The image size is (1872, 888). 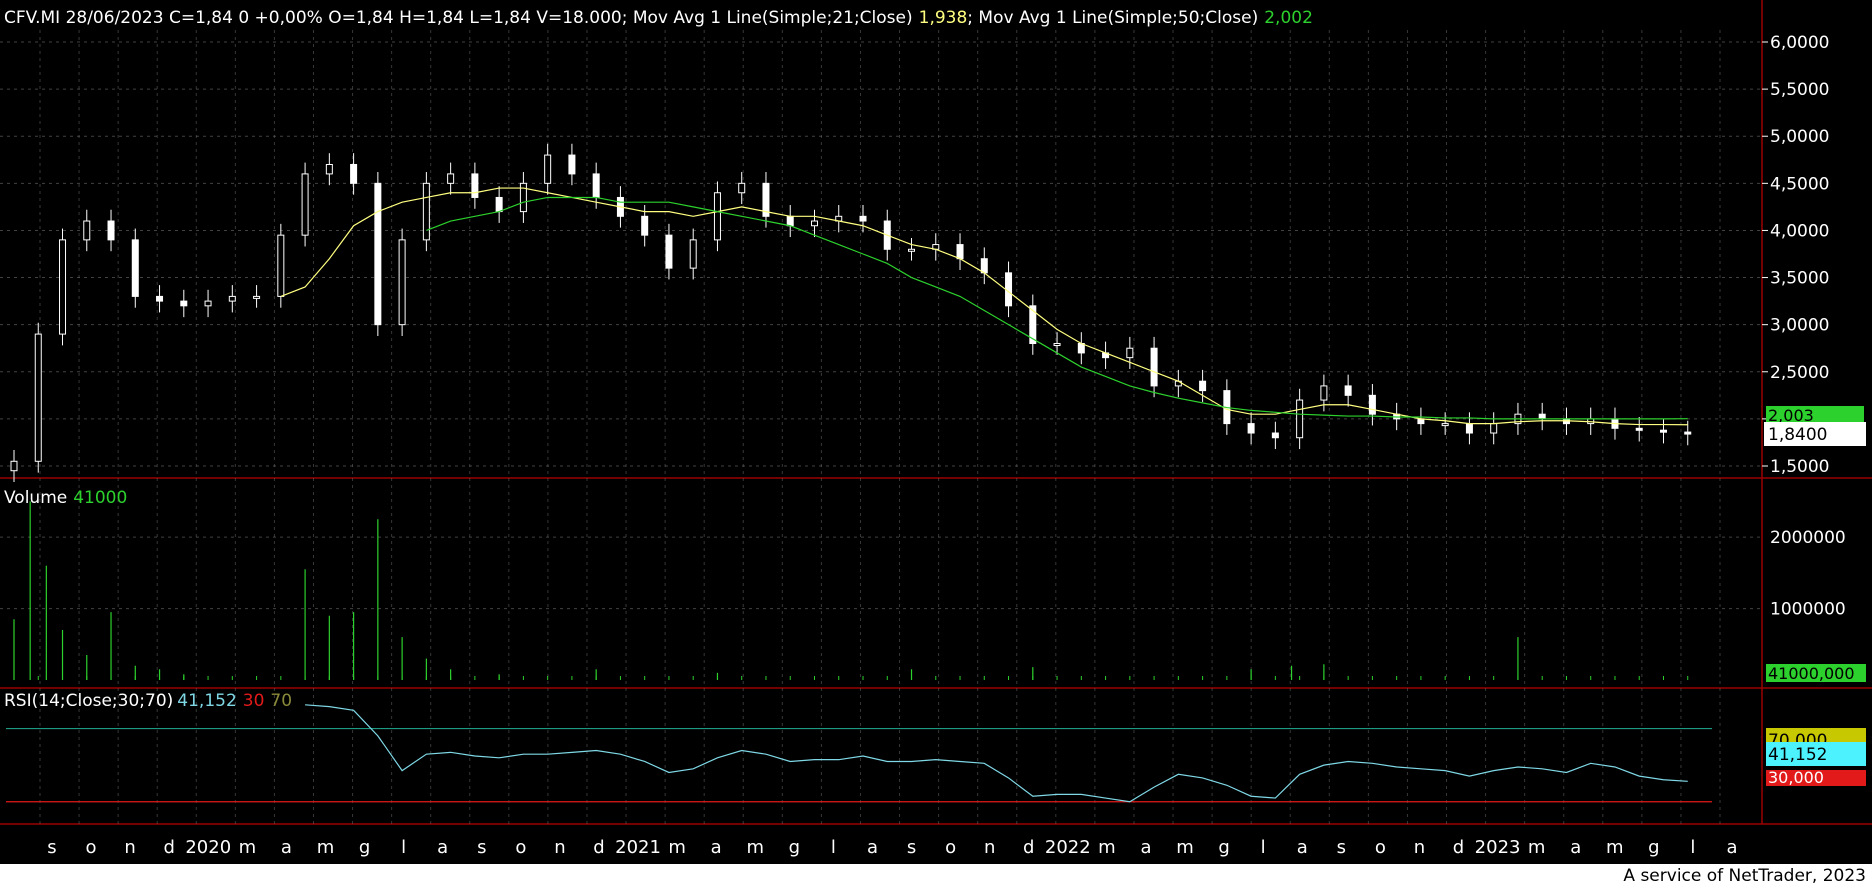 I want to click on volume-badge-bg, so click(x=1816, y=673).